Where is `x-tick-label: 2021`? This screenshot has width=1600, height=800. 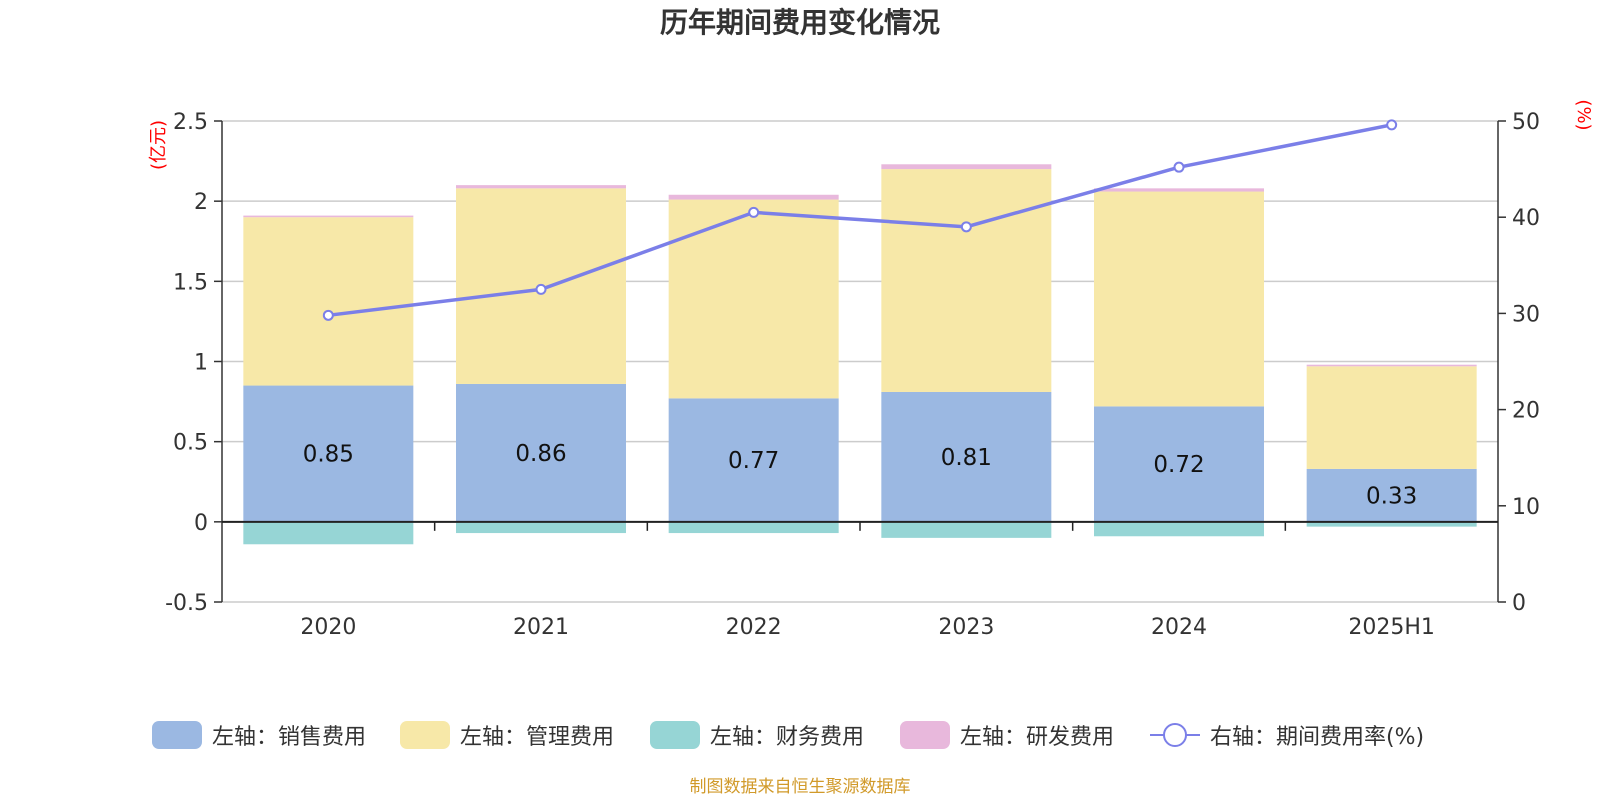
x-tick-label: 2021 is located at coordinates (541, 627).